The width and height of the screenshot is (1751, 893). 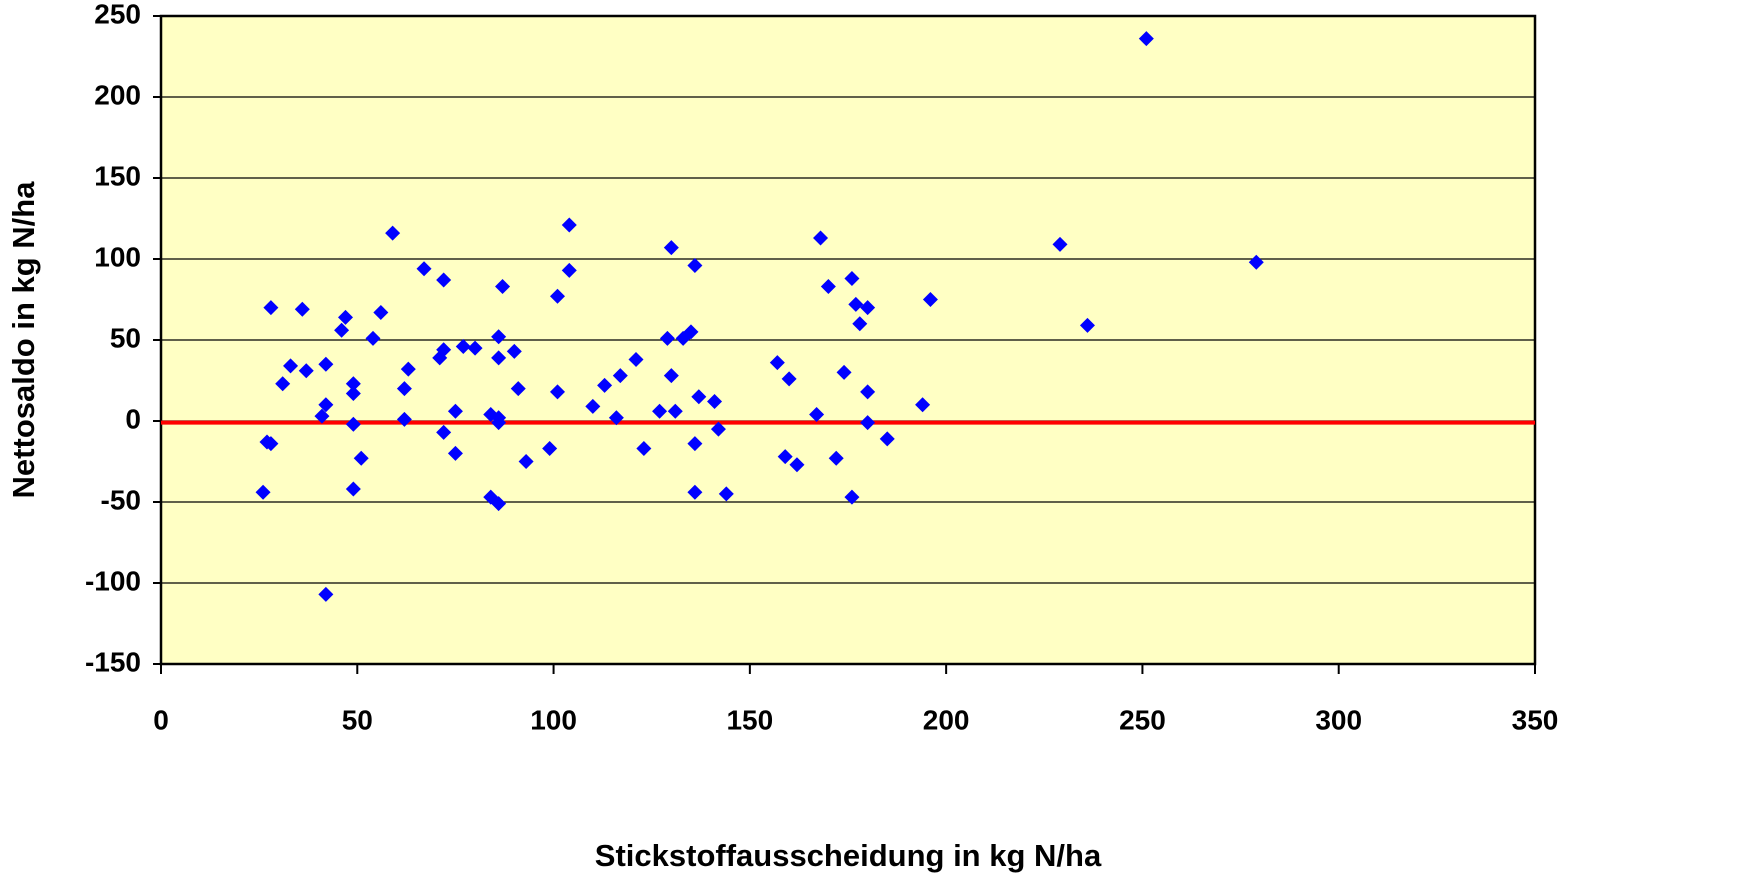 What do you see at coordinates (23, 340) in the screenshot?
I see `y-axis-label: Nettosaldo in kg N/ha` at bounding box center [23, 340].